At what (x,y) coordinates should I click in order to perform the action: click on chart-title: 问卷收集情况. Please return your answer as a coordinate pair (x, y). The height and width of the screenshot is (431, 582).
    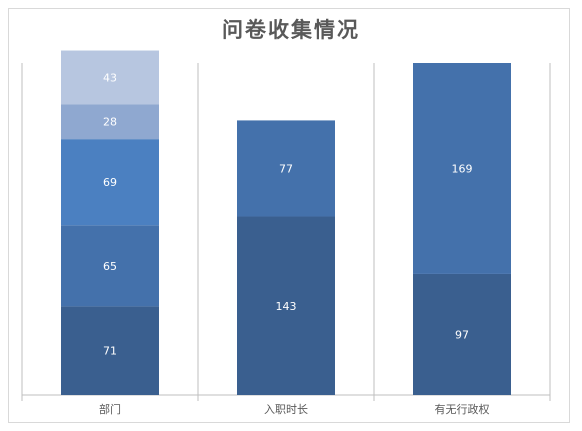
    Looking at the image, I should click on (291, 29).